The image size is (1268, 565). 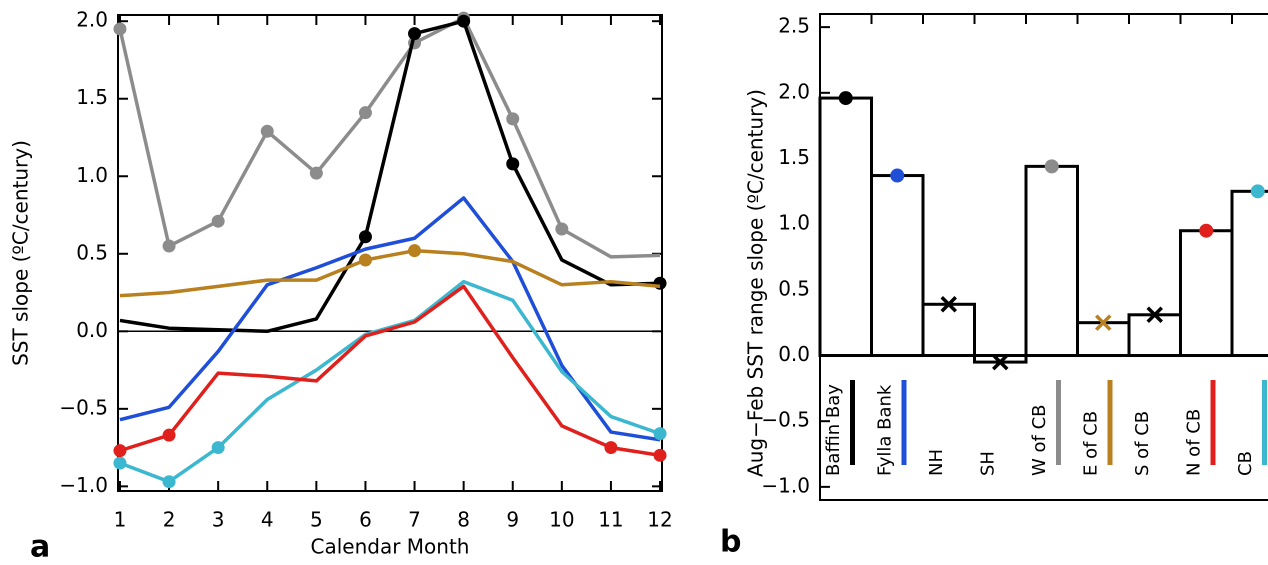 I want to click on category-label: S of CB, so click(x=1142, y=443).